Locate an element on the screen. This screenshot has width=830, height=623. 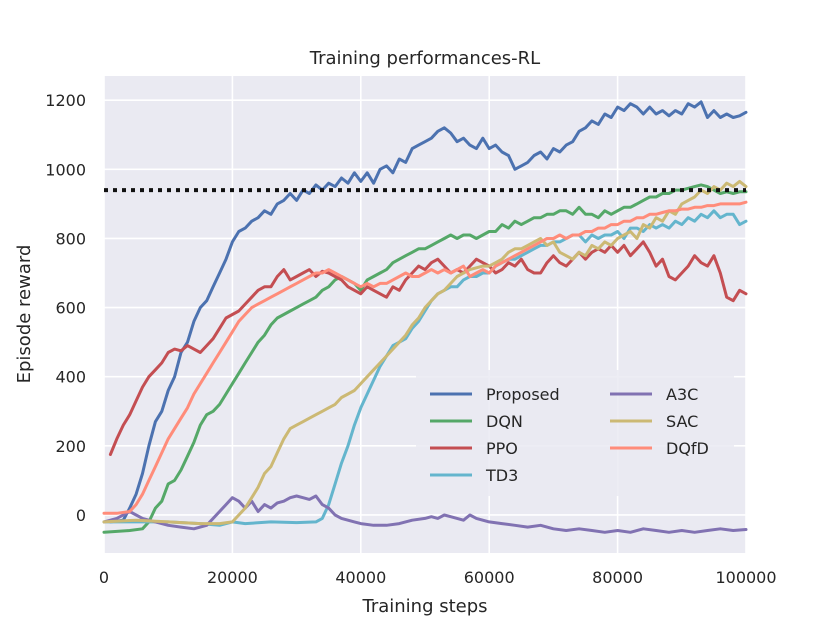
legend-label-ppo: PPO is located at coordinates (502, 448).